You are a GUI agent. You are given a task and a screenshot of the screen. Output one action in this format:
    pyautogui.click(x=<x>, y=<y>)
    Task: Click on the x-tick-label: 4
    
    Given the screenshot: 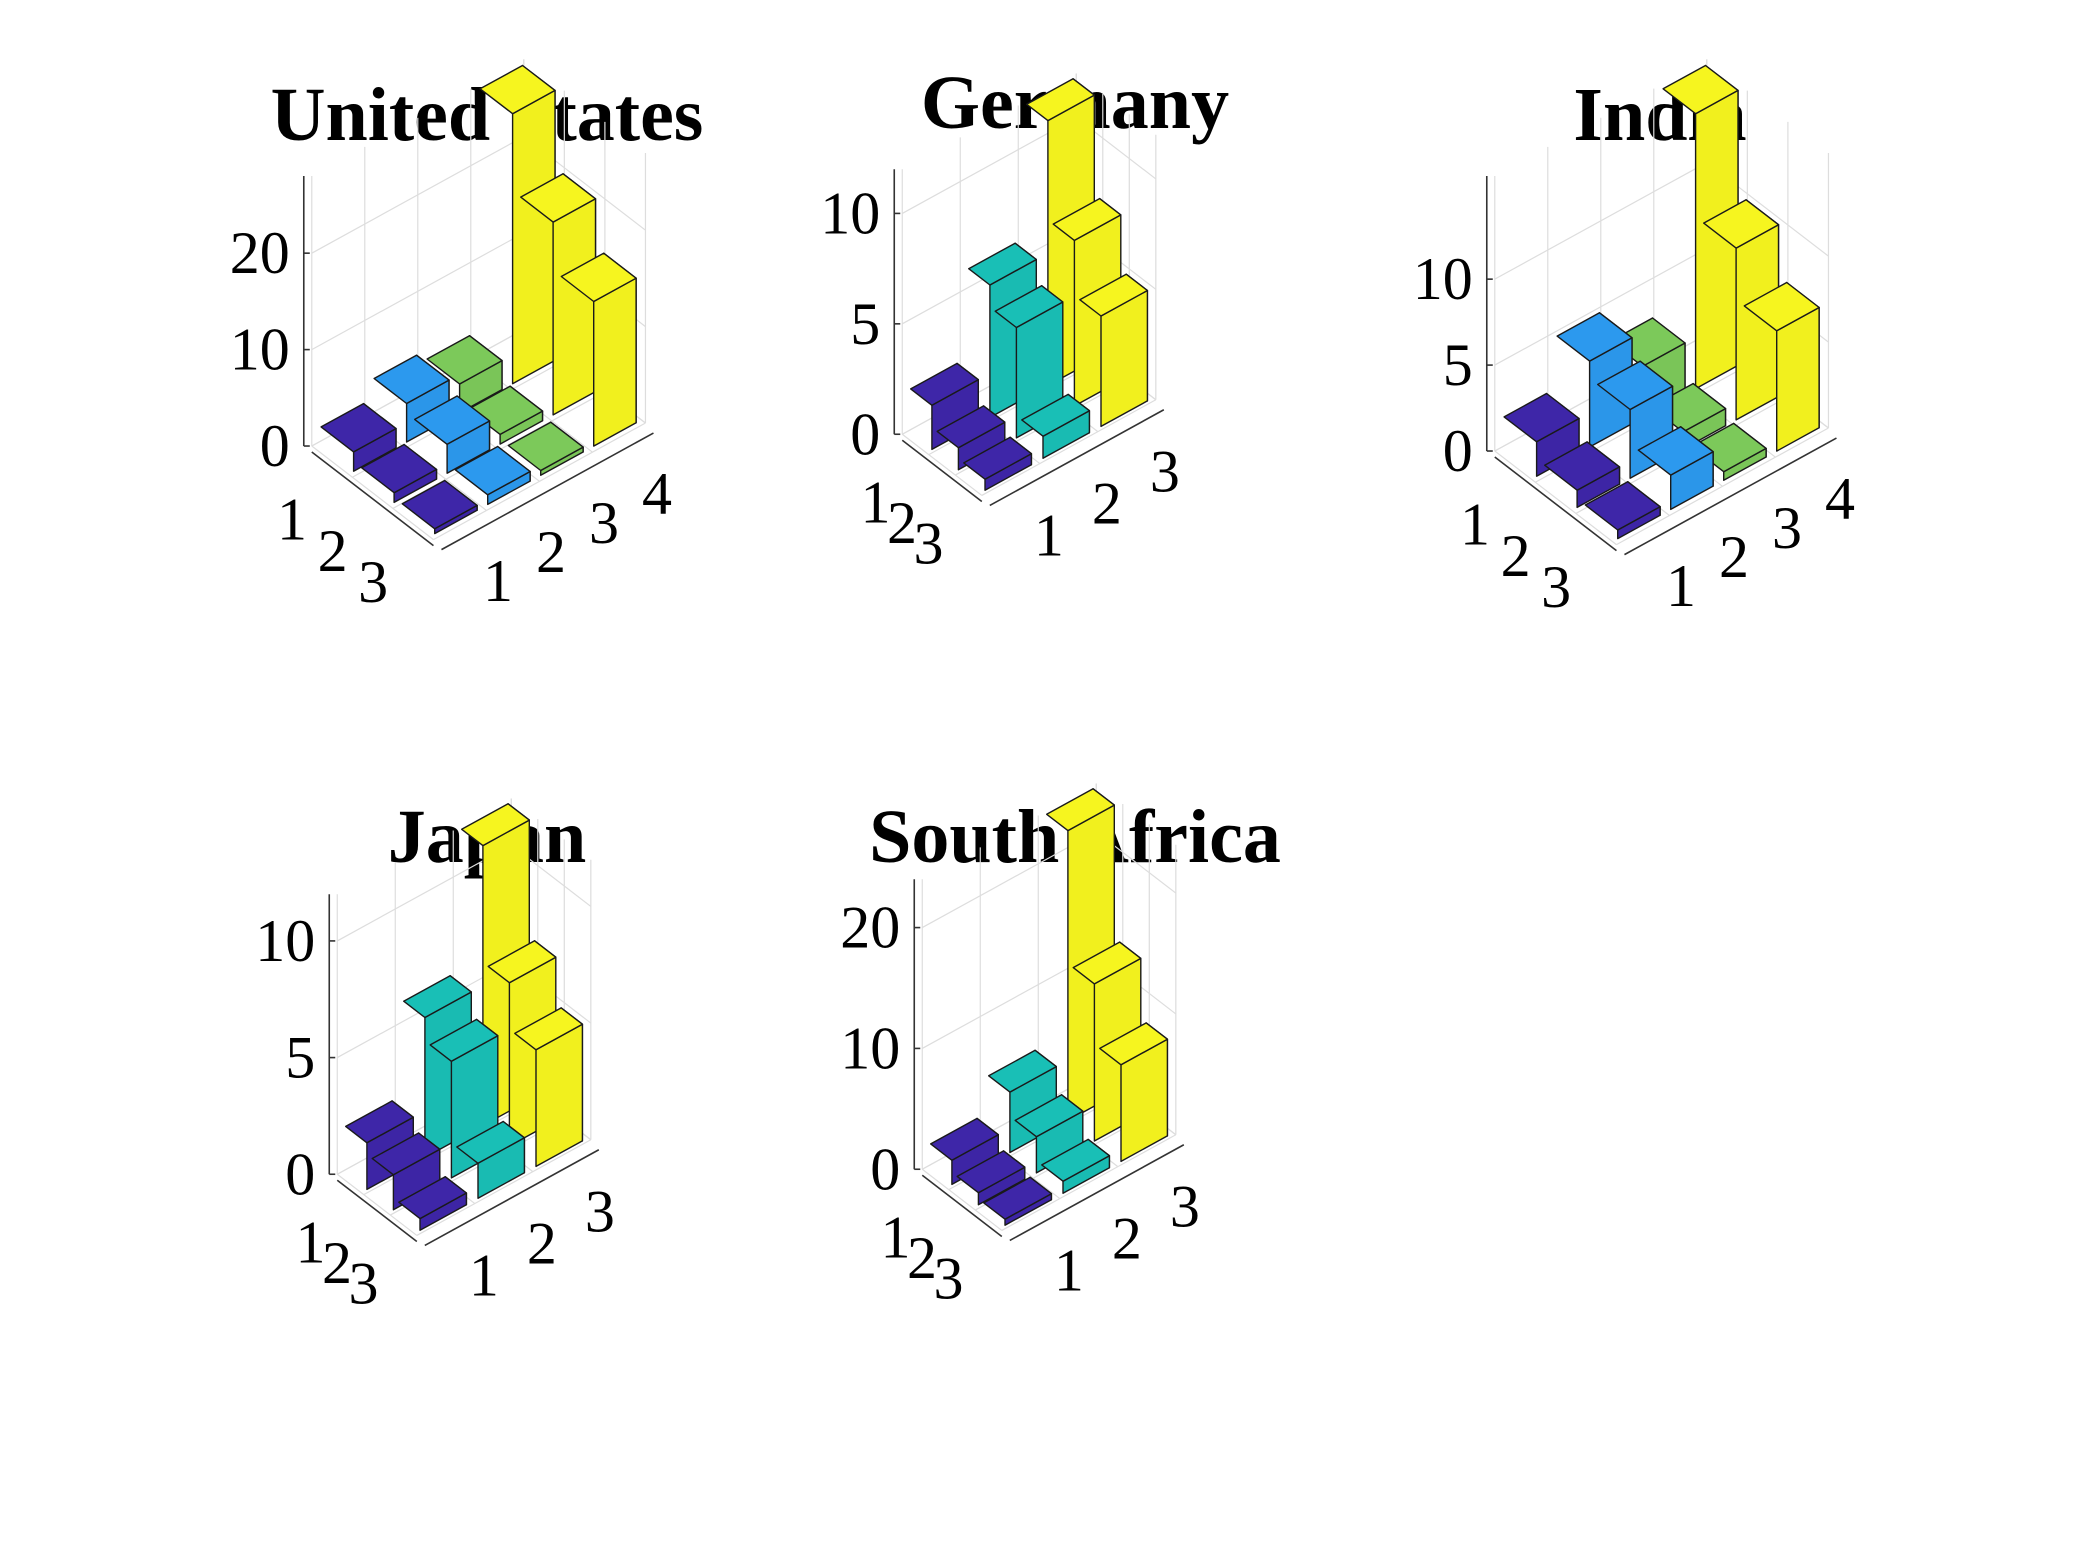 What is the action you would take?
    pyautogui.click(x=657, y=494)
    